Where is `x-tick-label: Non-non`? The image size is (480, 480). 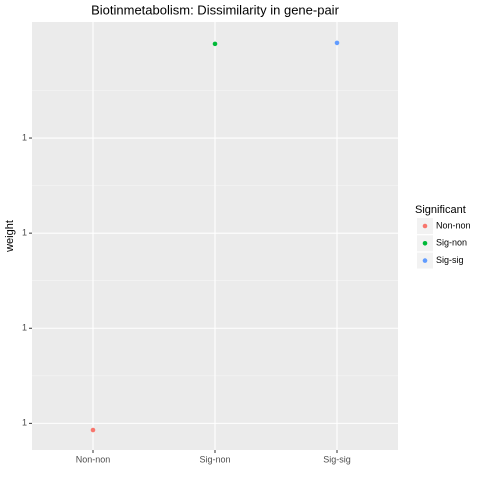
x-tick-label: Non-non is located at coordinates (93, 459).